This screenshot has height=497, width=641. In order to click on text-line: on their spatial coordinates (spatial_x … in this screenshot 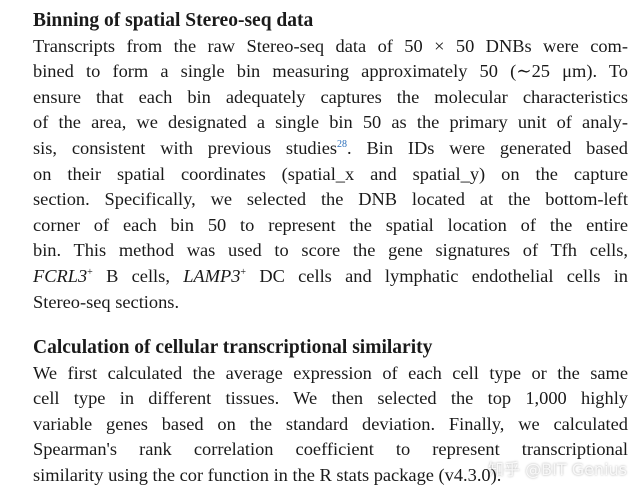, I will do `click(330, 175)`.